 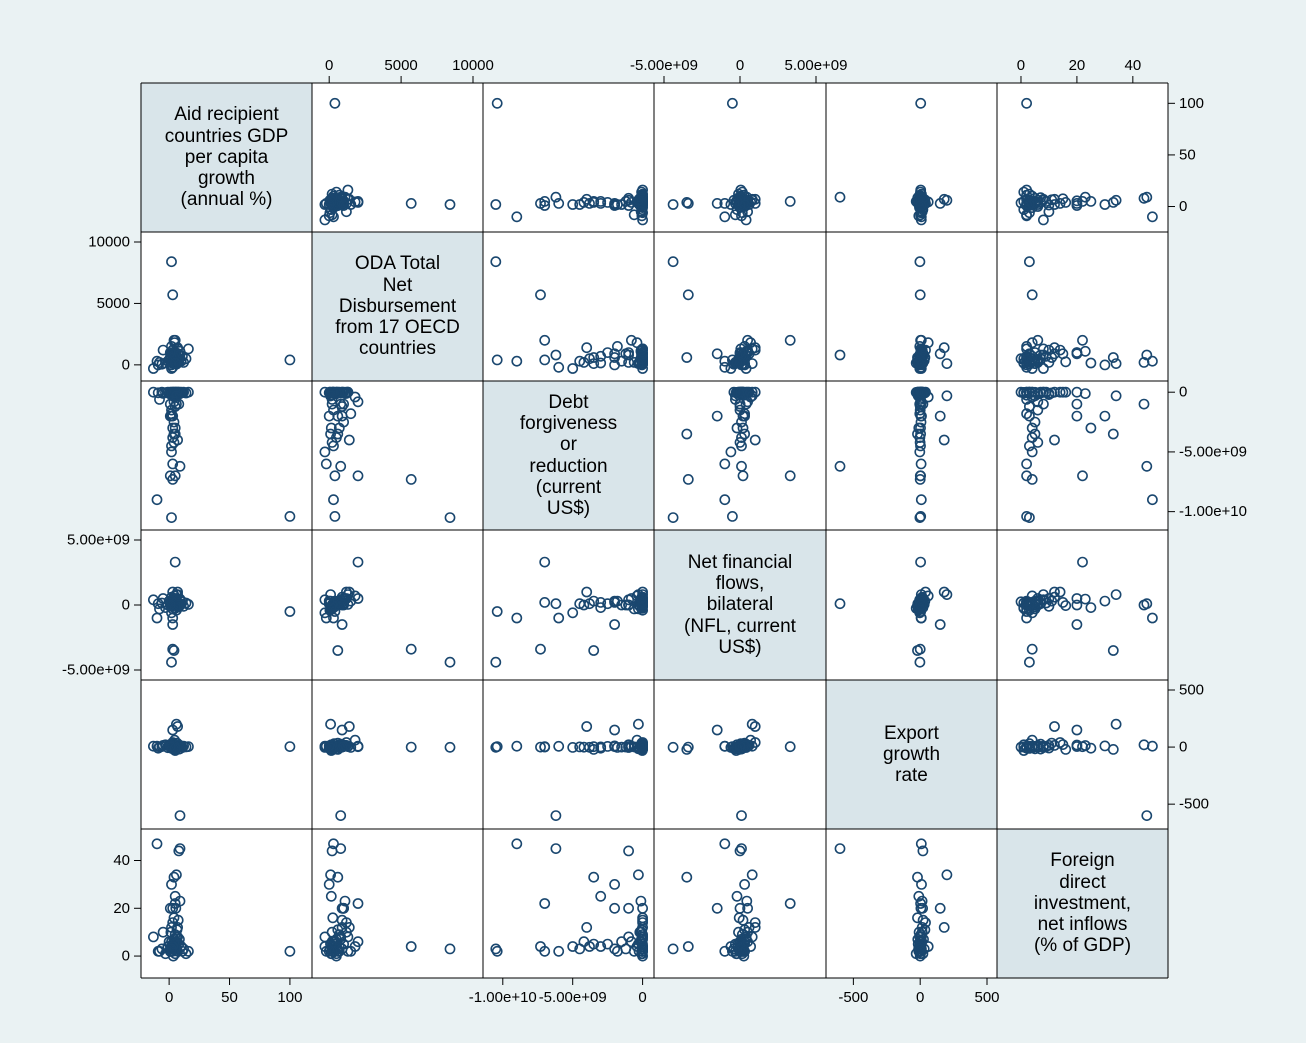 What do you see at coordinates (986, 997) in the screenshot?
I see `tick-label: 500` at bounding box center [986, 997].